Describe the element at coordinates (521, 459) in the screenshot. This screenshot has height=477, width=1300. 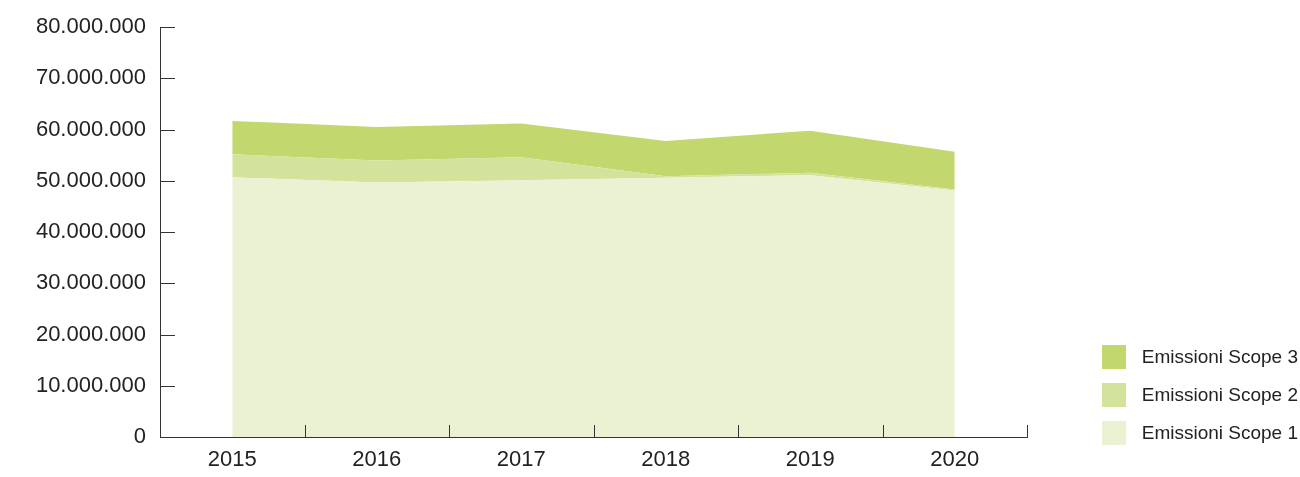
I see `x-tick-label: 2017` at that location.